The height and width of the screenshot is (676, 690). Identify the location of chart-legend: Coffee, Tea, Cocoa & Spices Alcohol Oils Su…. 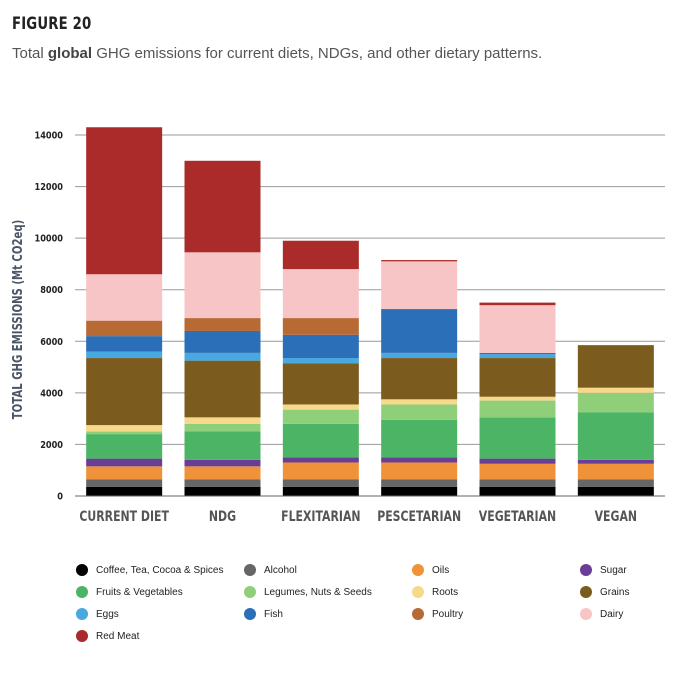
(376, 610).